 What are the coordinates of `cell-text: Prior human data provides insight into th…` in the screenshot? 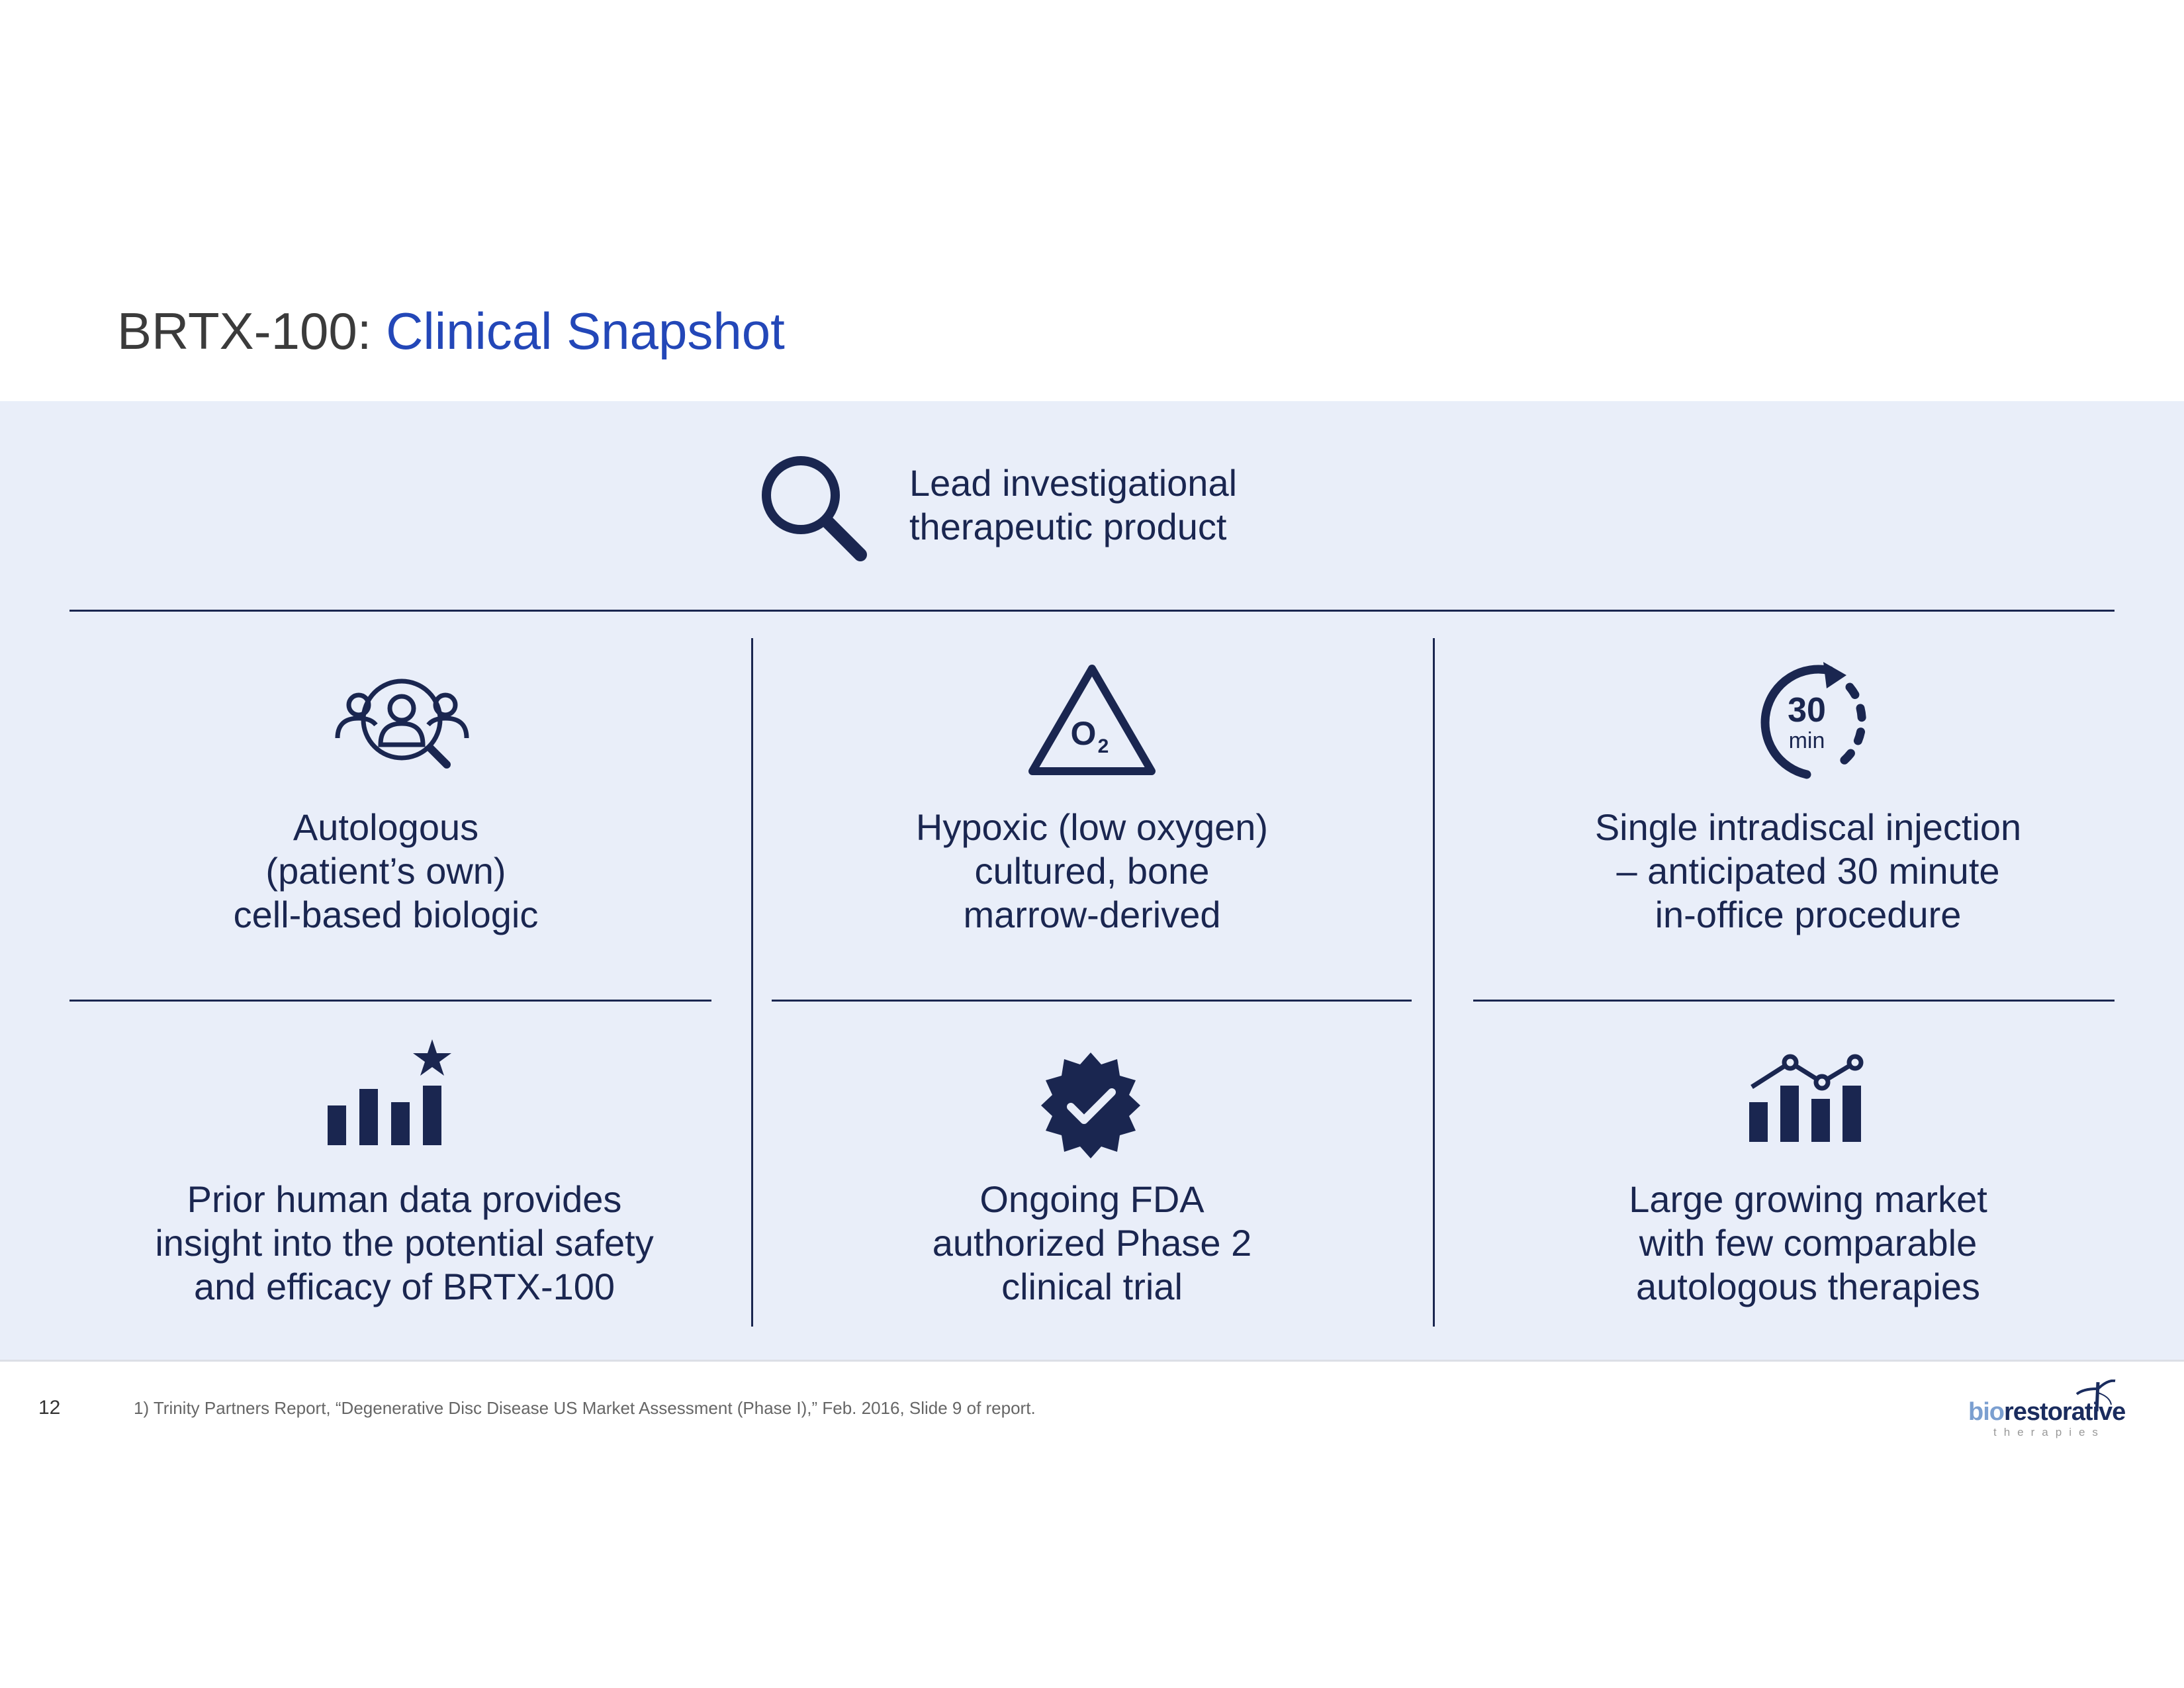 It's located at (405, 1242).